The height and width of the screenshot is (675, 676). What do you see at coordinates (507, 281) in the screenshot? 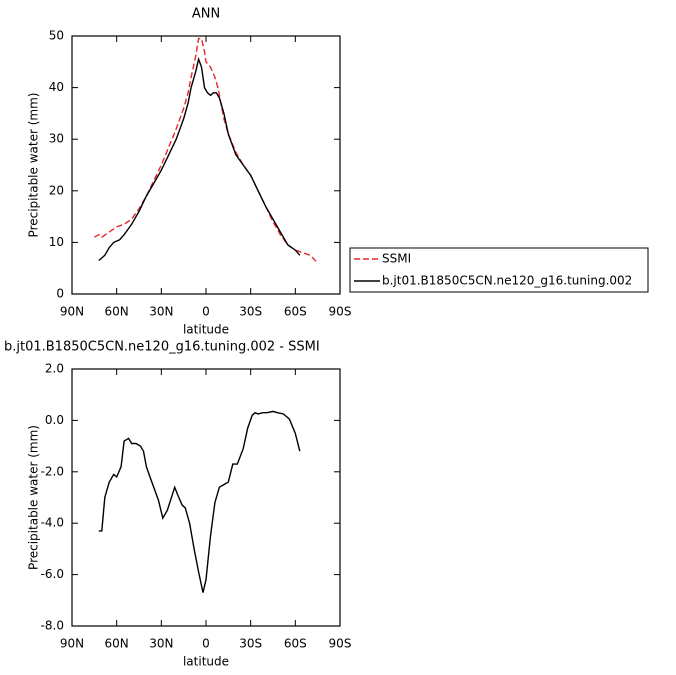
I see `legend-label: b.jt01.B1850C5CN.ne120_g16.tuning.002` at bounding box center [507, 281].